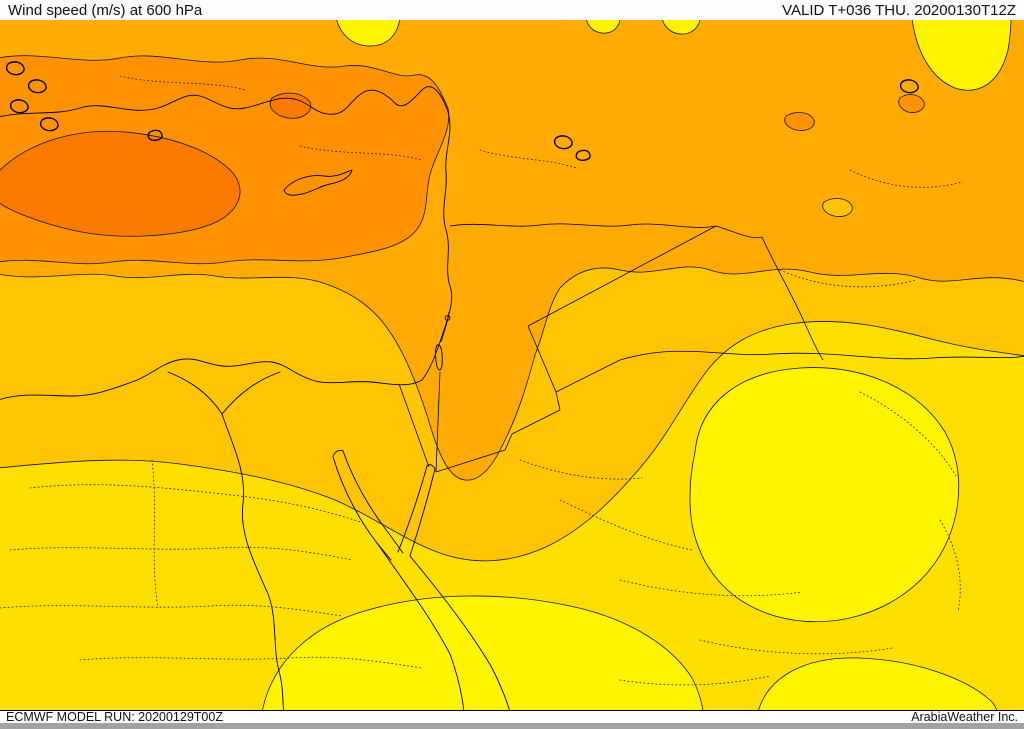 Image resolution: width=1024 pixels, height=729 pixels. I want to click on border-israel-jordan, so click(438, 422).